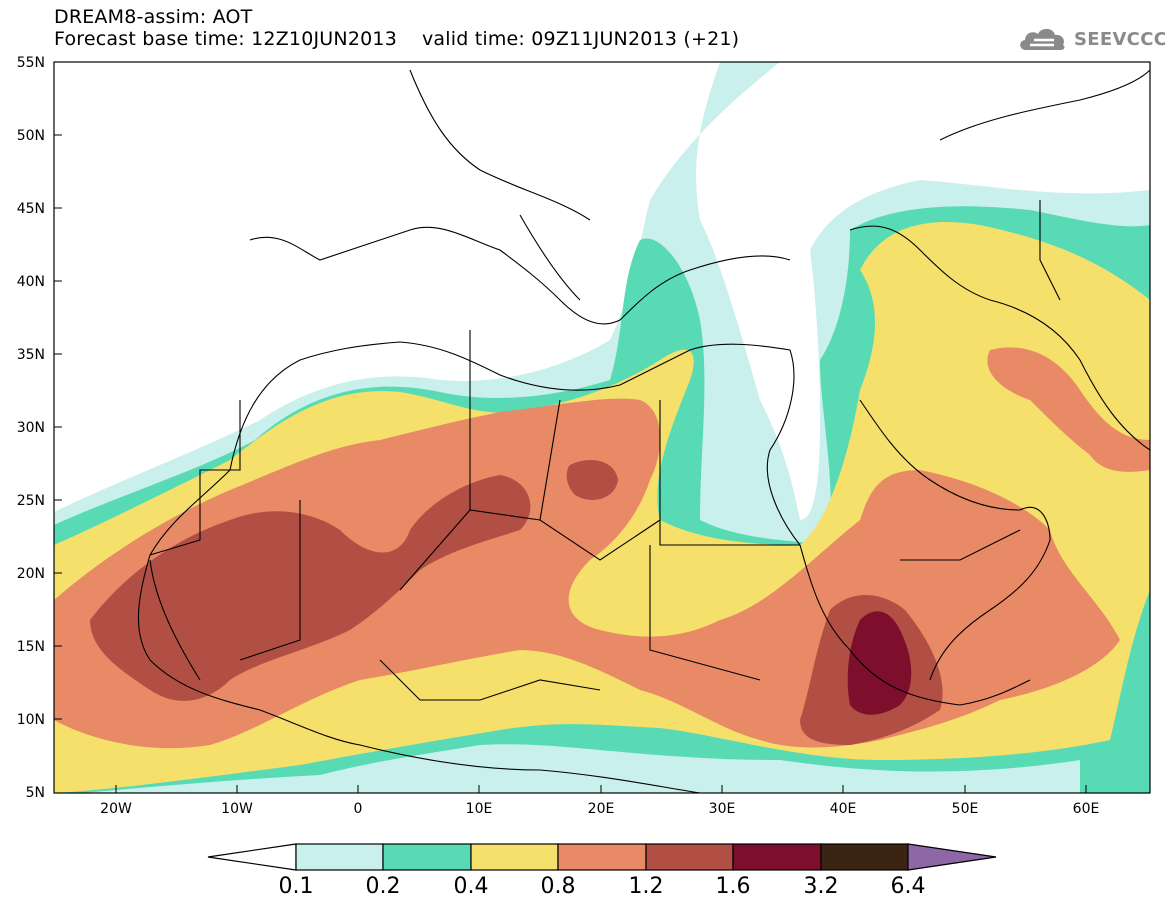  What do you see at coordinates (1068, 409) in the screenshot?
I see `aot-band-0.8-east` at bounding box center [1068, 409].